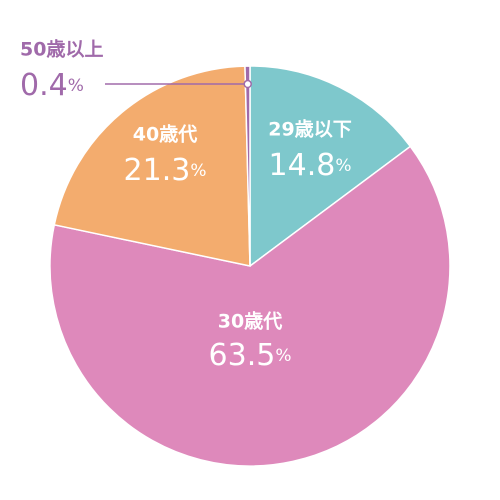 This screenshot has height=500, width=500. What do you see at coordinates (247, 84) in the screenshot?
I see `leader-dot` at bounding box center [247, 84].